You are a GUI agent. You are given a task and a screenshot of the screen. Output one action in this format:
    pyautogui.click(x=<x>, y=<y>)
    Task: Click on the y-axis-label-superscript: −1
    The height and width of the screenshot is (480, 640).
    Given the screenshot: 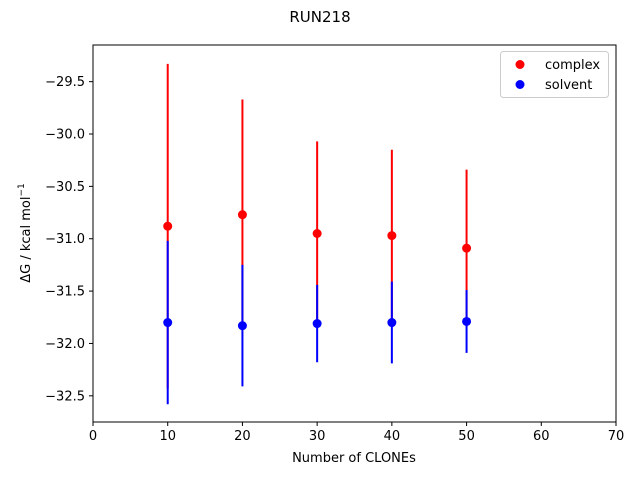 What is the action you would take?
    pyautogui.click(x=22, y=189)
    